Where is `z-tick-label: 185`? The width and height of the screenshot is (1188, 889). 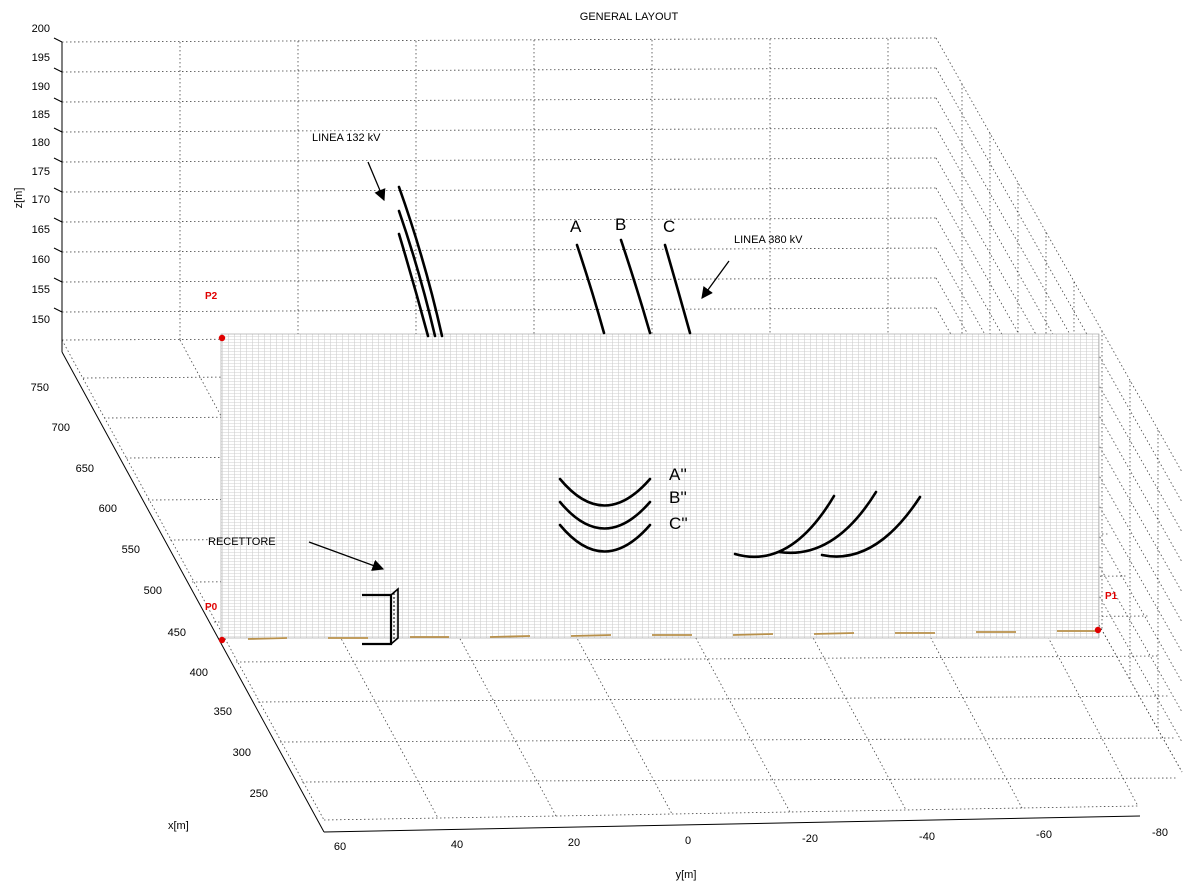 z-tick-label: 185 is located at coordinates (41, 115).